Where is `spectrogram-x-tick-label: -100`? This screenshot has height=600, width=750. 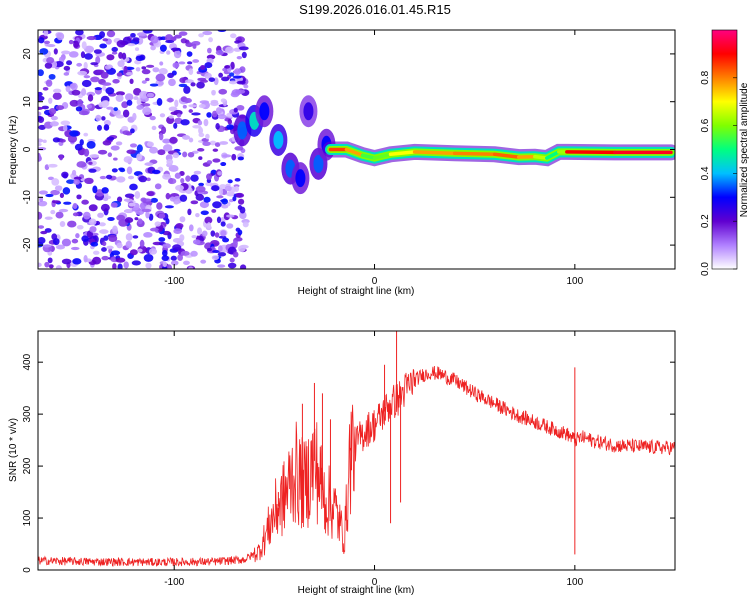
spectrogram-x-tick-label: -100 is located at coordinates (174, 281).